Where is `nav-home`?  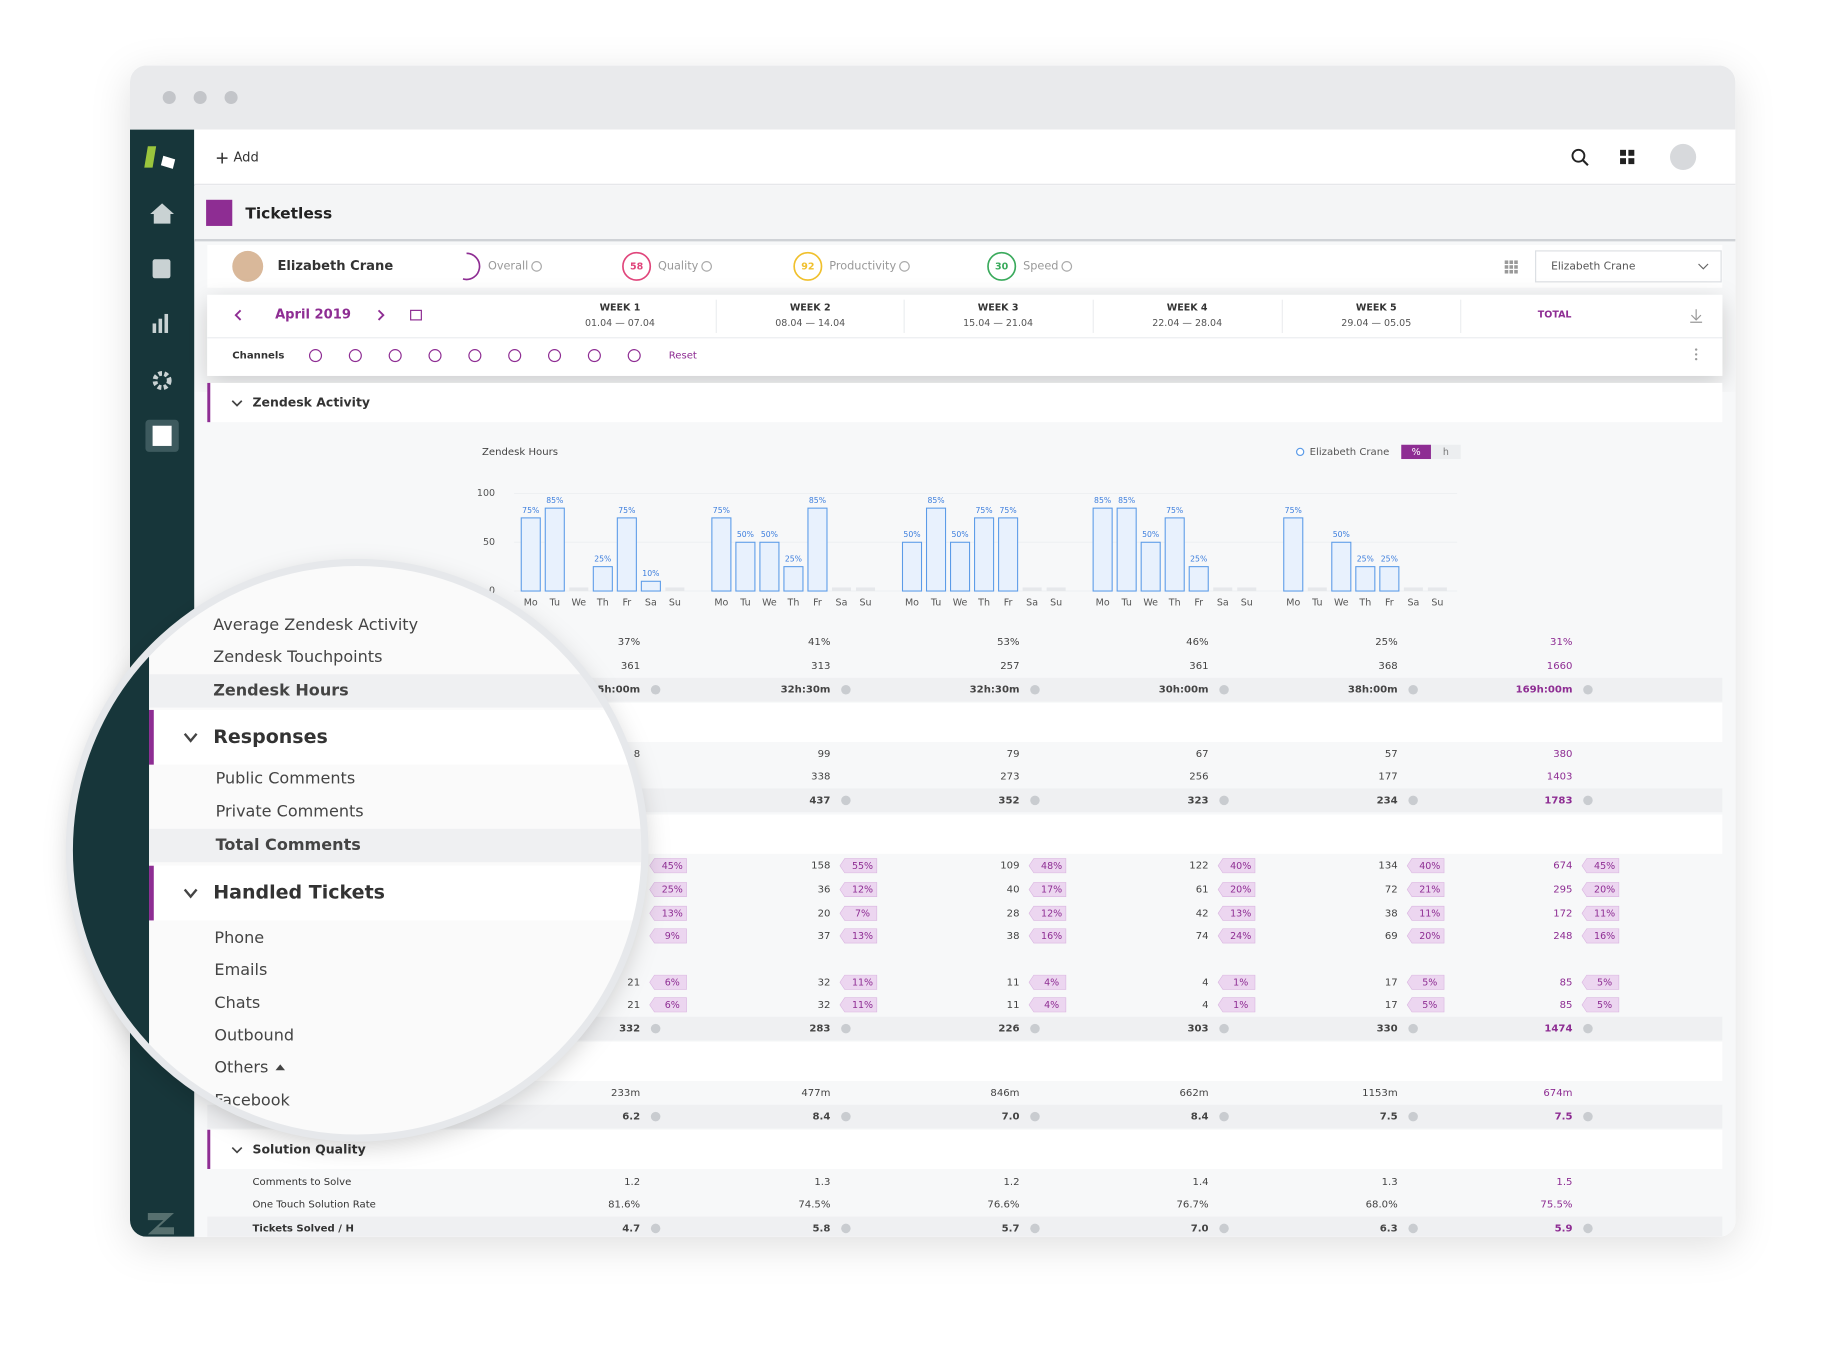
nav-home is located at coordinates (162, 213).